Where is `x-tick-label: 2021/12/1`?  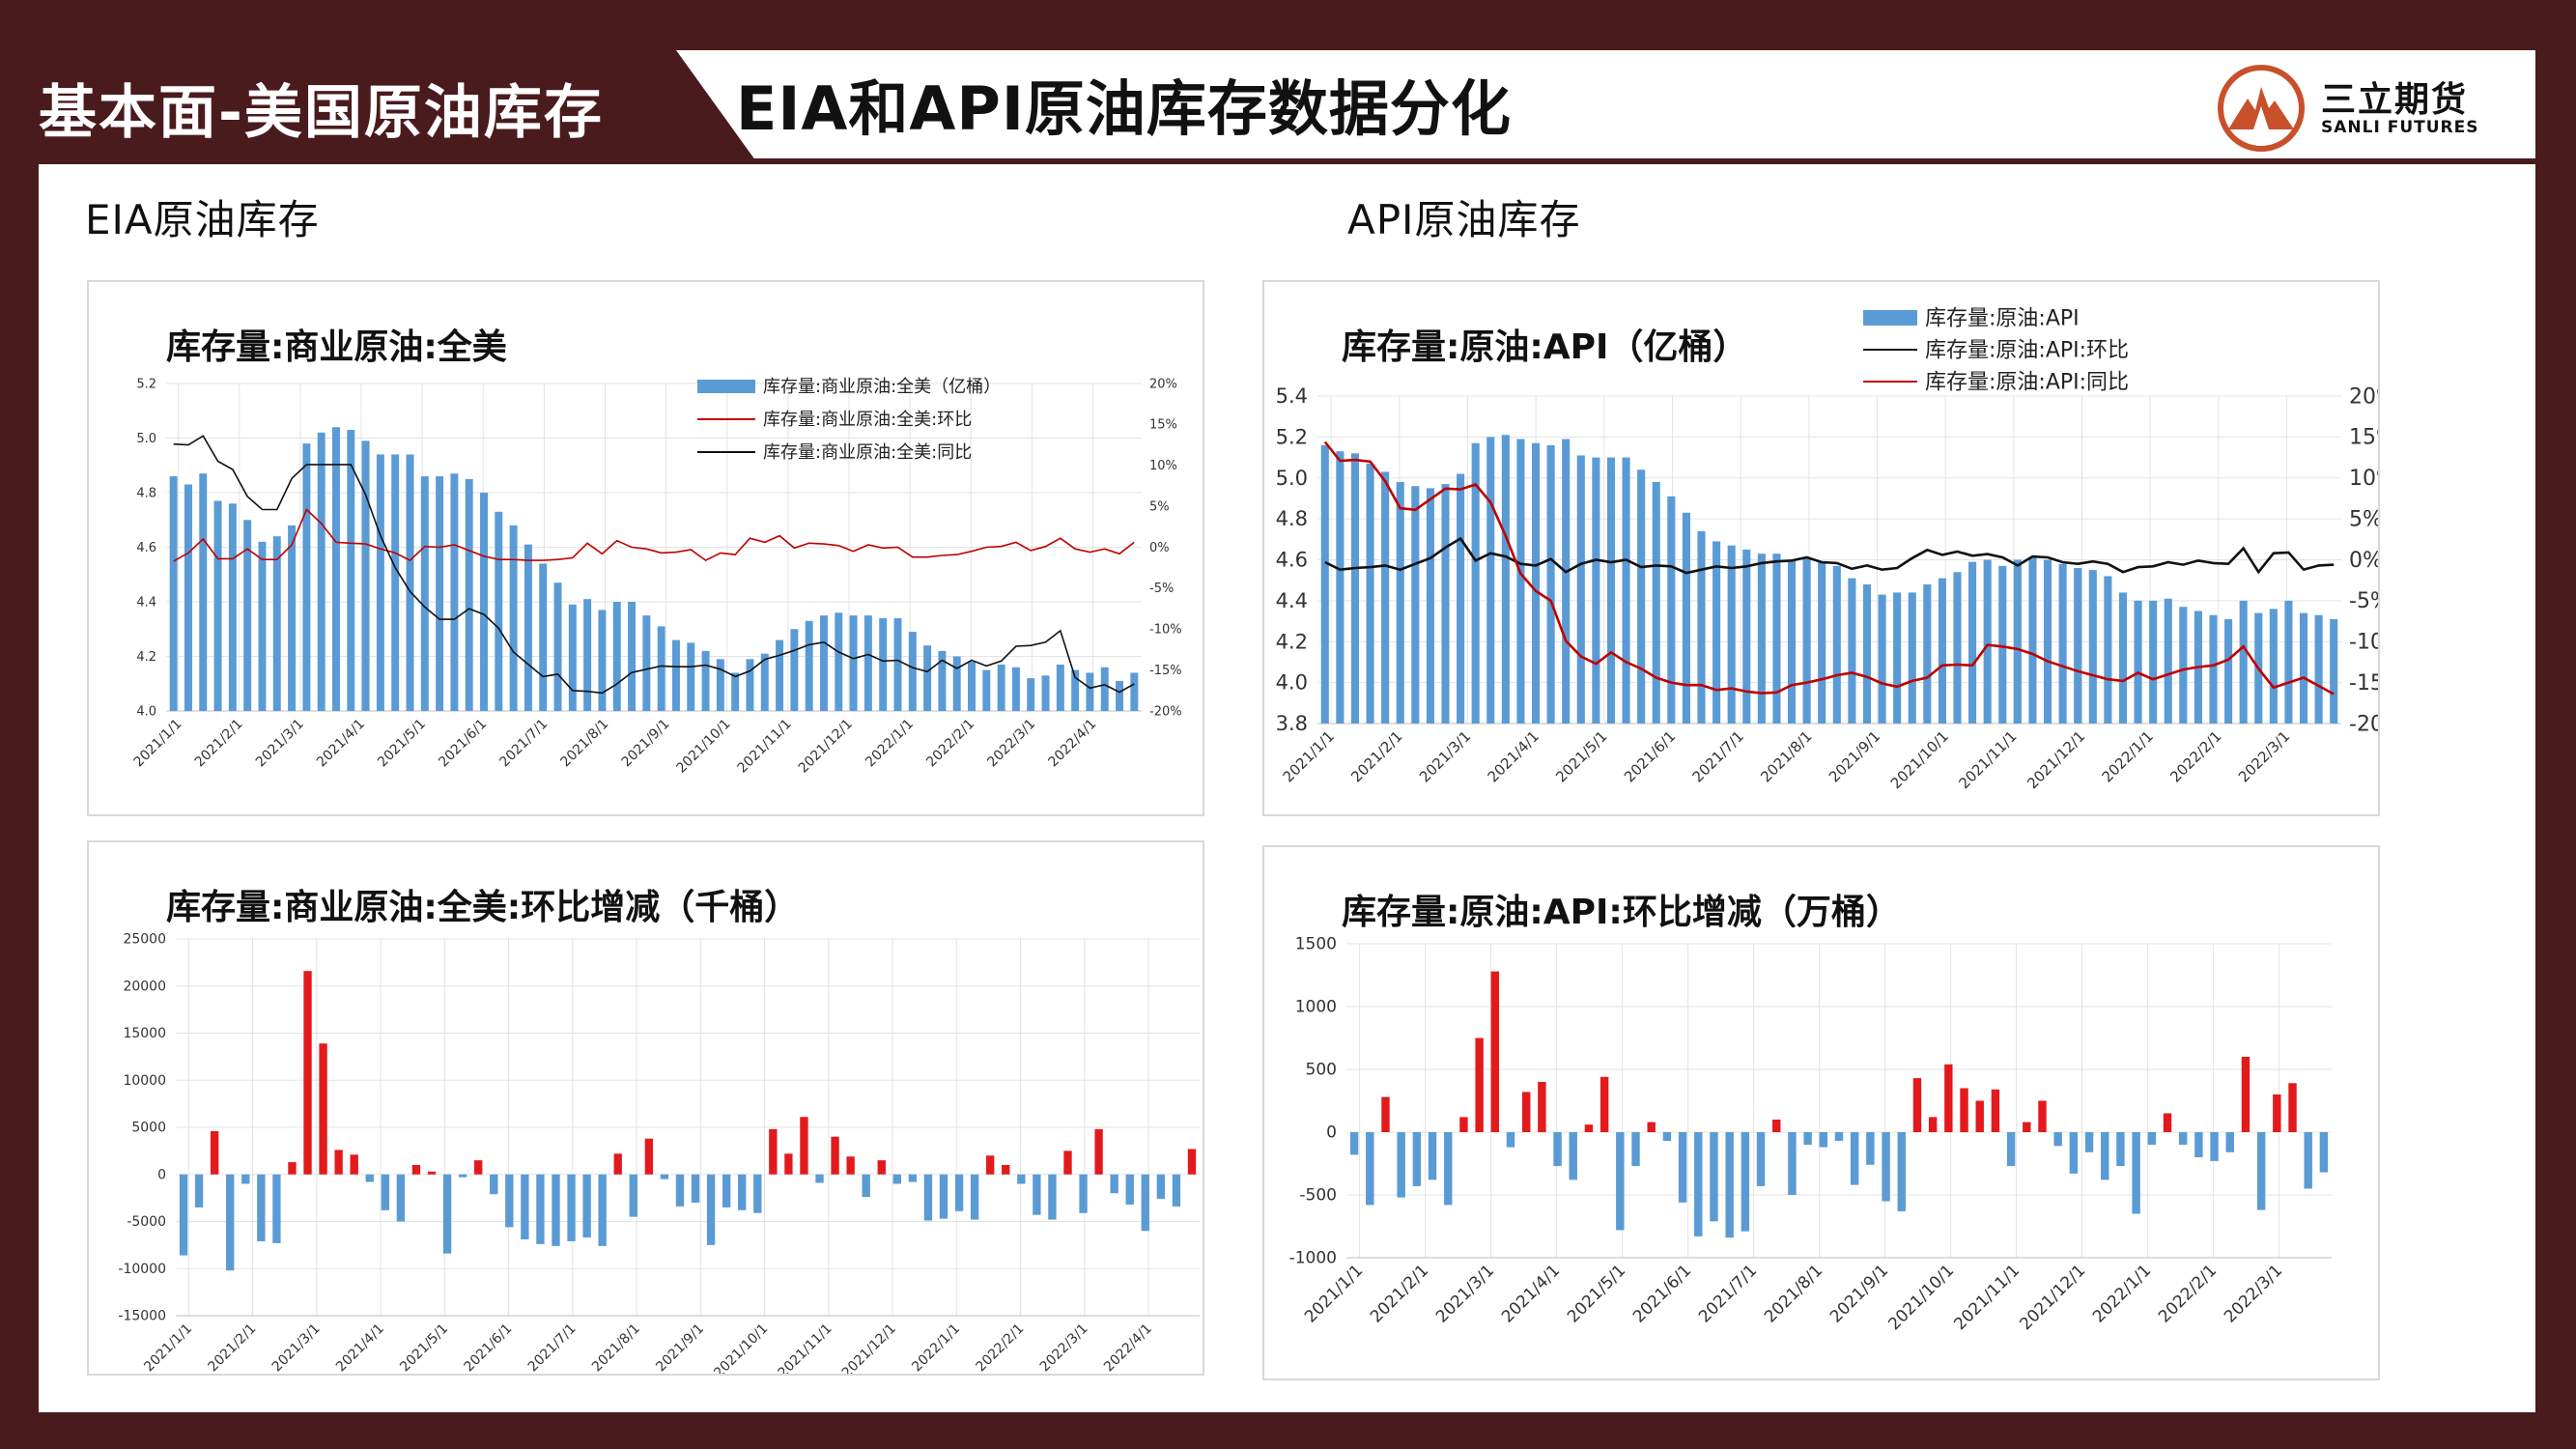 x-tick-label: 2021/12/1 is located at coordinates (826, 747).